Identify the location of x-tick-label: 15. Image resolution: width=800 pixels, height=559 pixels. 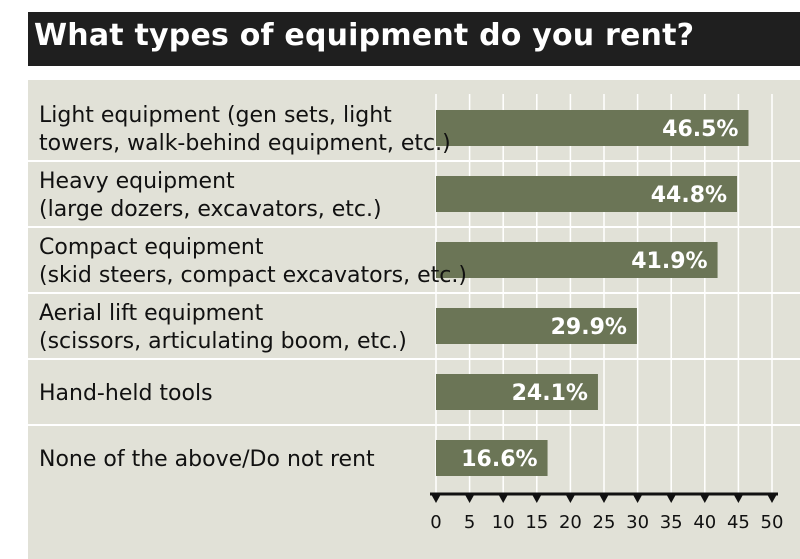
(536, 522).